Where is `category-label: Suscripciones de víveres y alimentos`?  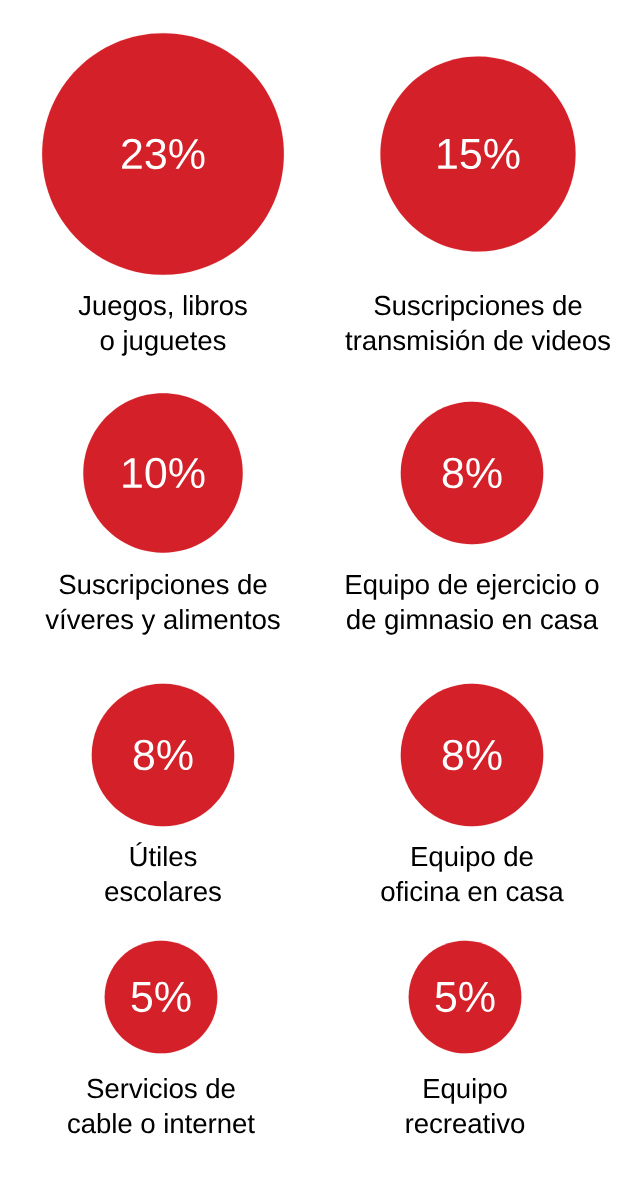 category-label: Suscripciones de víveres y alimentos is located at coordinates (162, 604).